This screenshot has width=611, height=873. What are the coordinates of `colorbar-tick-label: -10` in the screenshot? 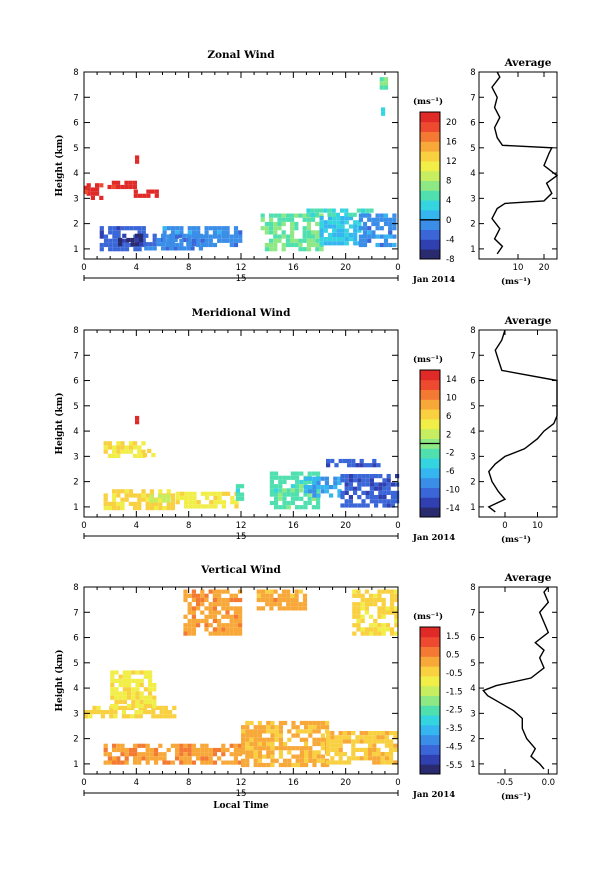 It's located at (453, 490).